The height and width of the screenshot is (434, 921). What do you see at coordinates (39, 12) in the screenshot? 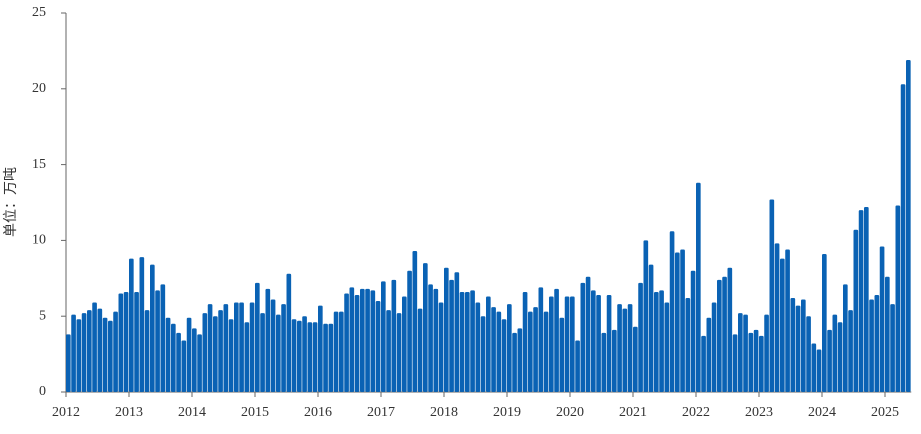
I see `y-tick-label: 25` at bounding box center [39, 12].